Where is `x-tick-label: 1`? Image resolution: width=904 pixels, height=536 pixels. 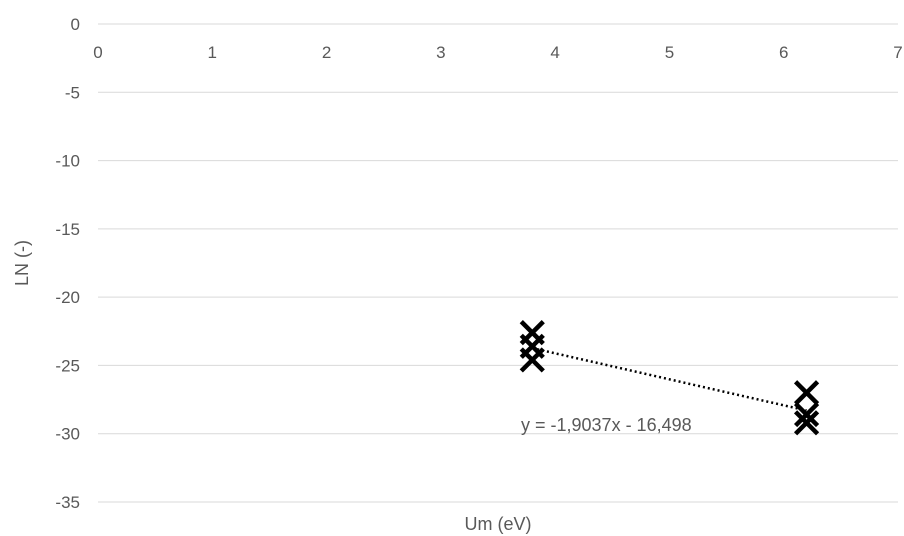
x-tick-label: 1 is located at coordinates (212, 52).